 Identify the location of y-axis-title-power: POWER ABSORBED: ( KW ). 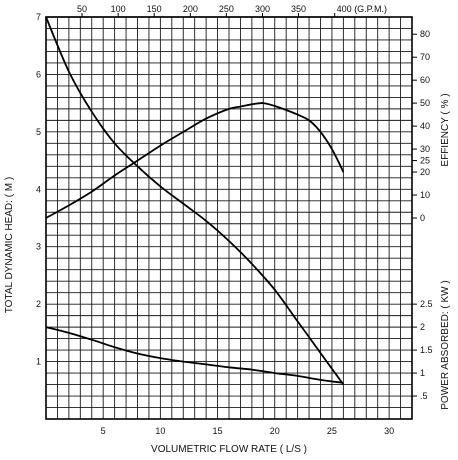
(445, 344).